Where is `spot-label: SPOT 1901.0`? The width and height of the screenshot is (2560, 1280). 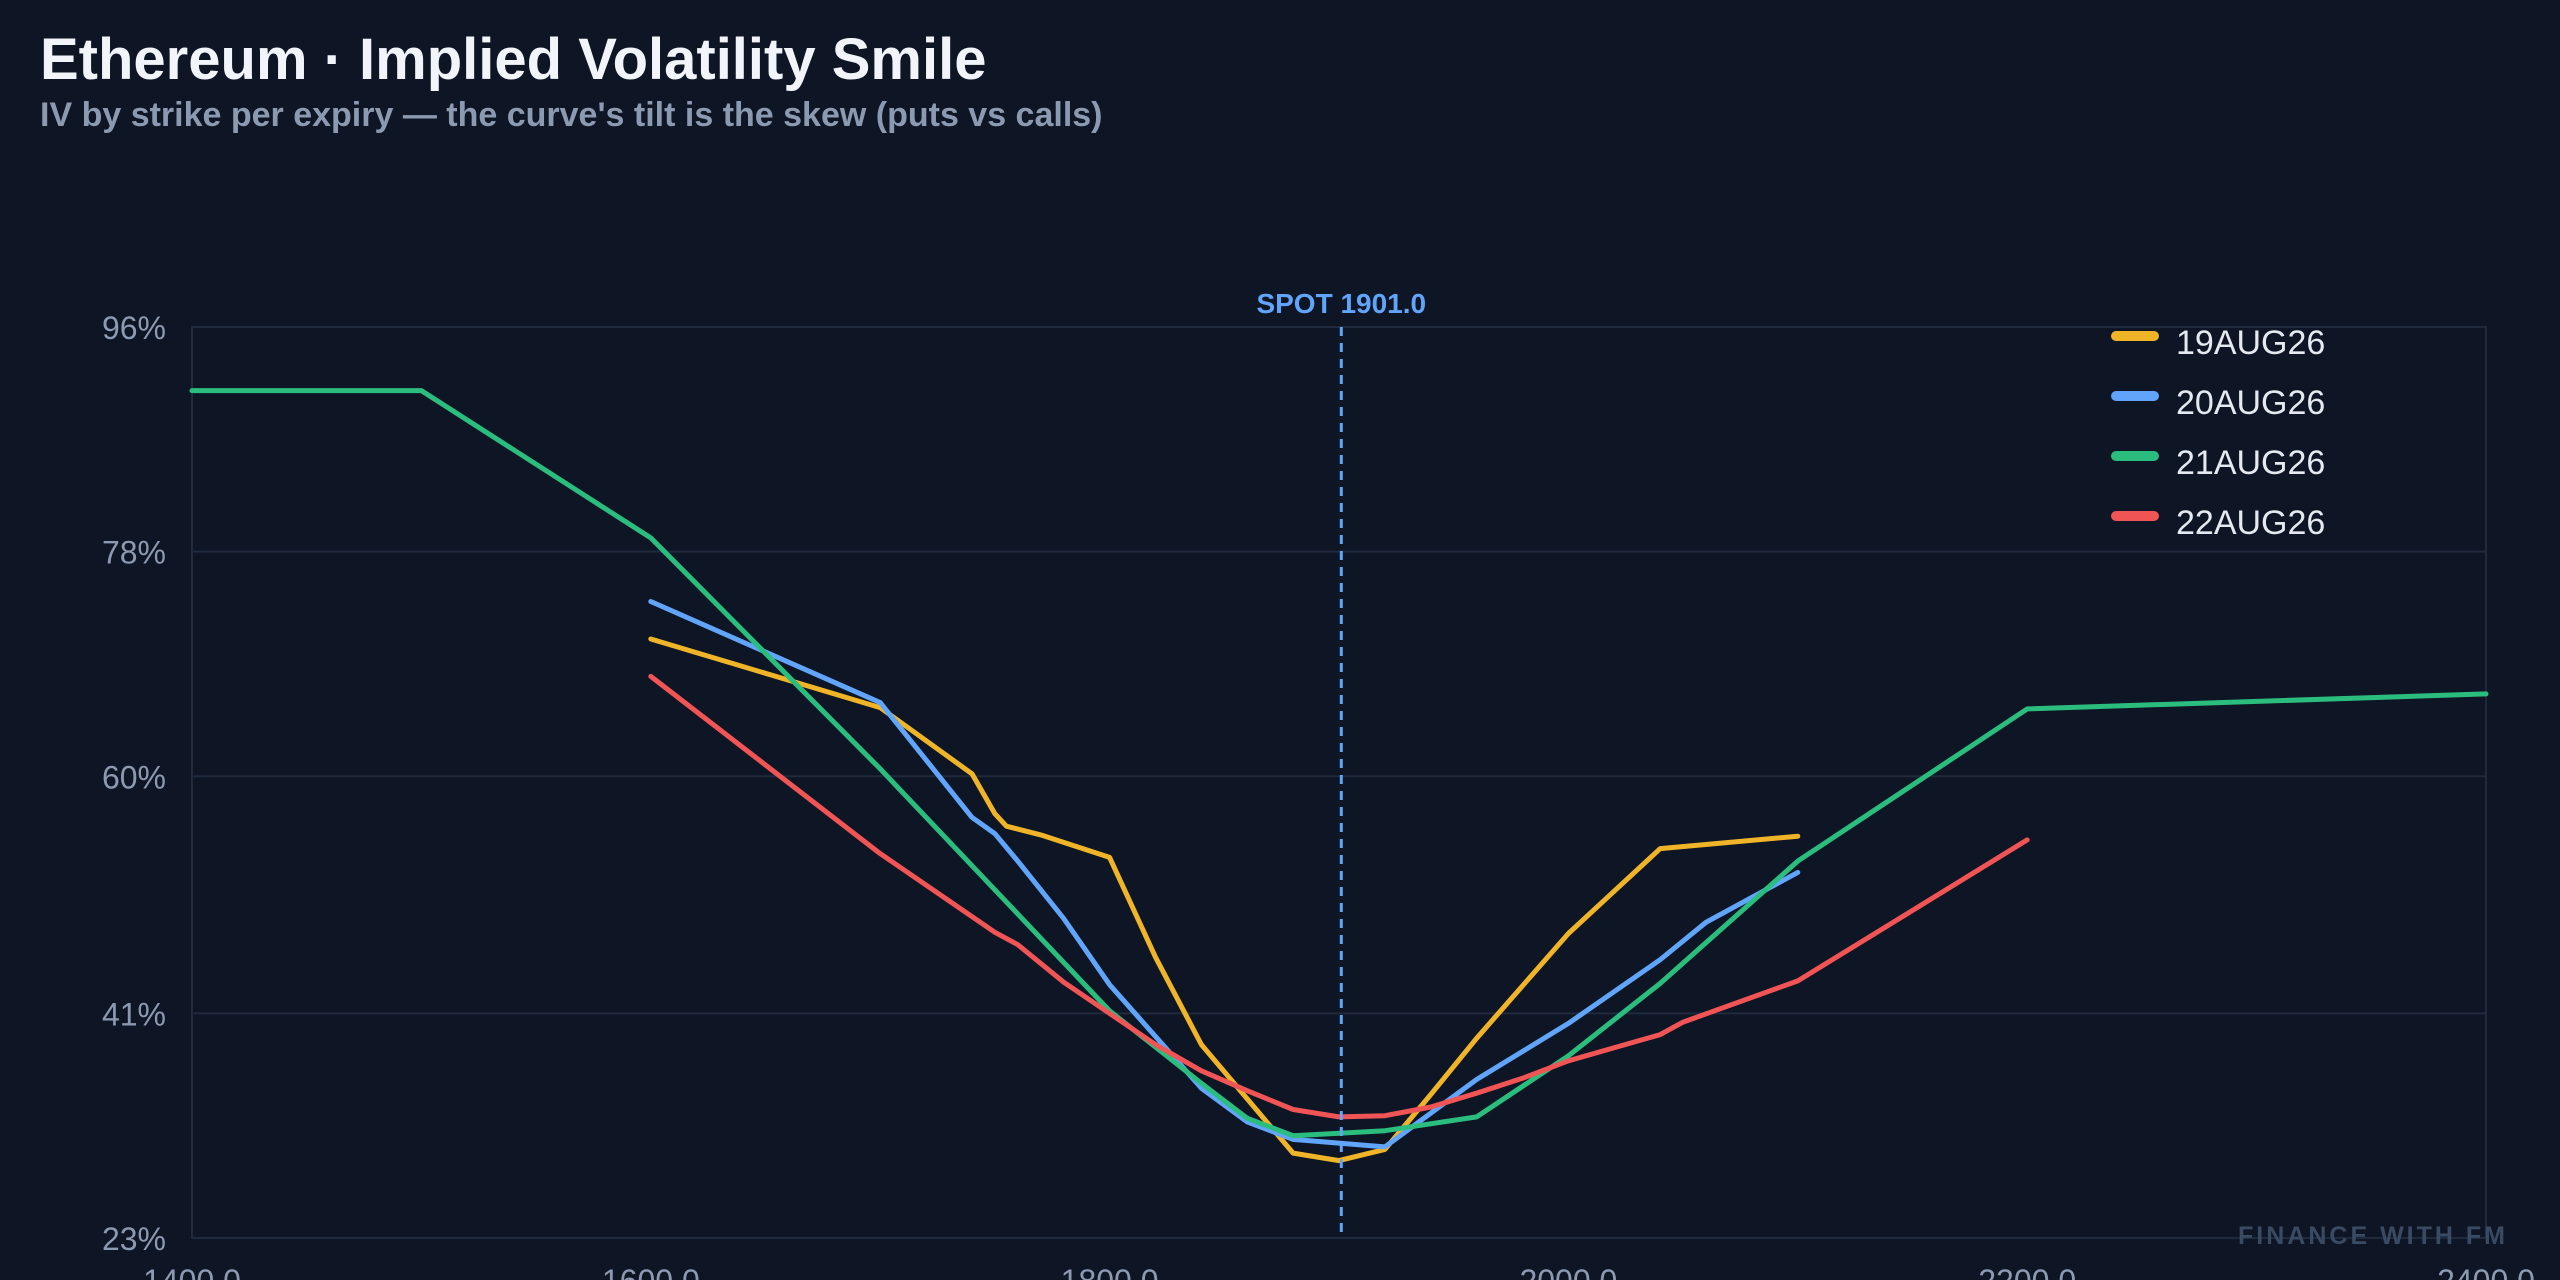 spot-label: SPOT 1901.0 is located at coordinates (1341, 303).